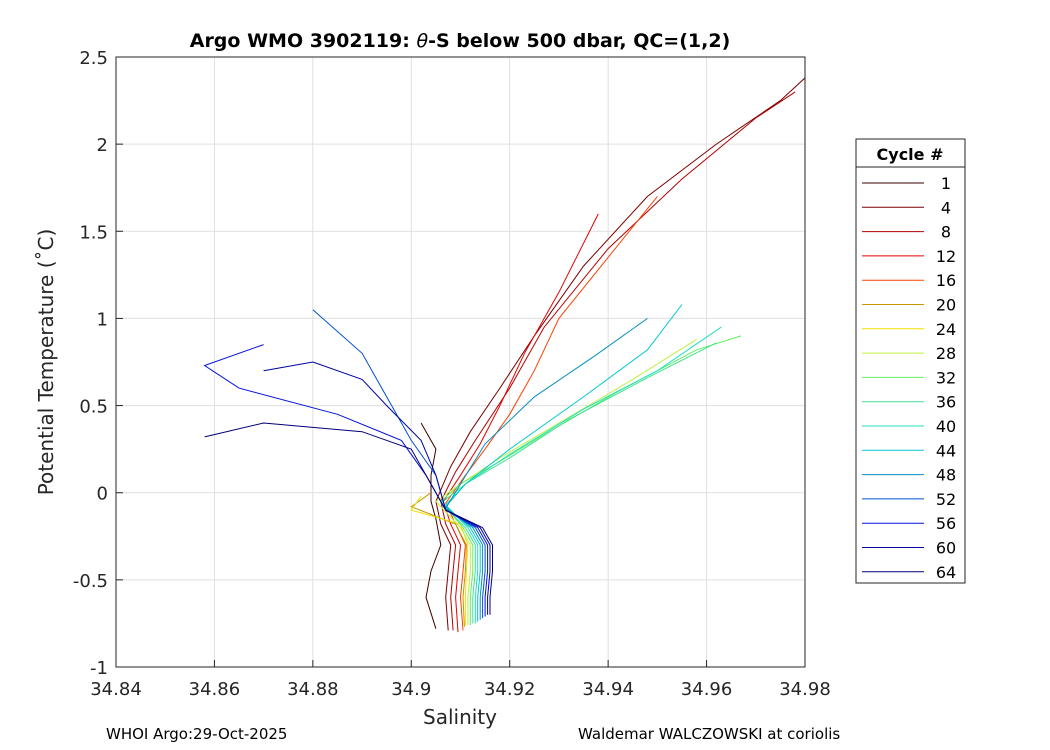 This screenshot has height=750, width=1050. Describe the element at coordinates (460, 680) in the screenshot. I see `x-axis-ticks: 34.84 34.86 34.88 34.9 34.92 34.94 34.96 34.98` at that location.